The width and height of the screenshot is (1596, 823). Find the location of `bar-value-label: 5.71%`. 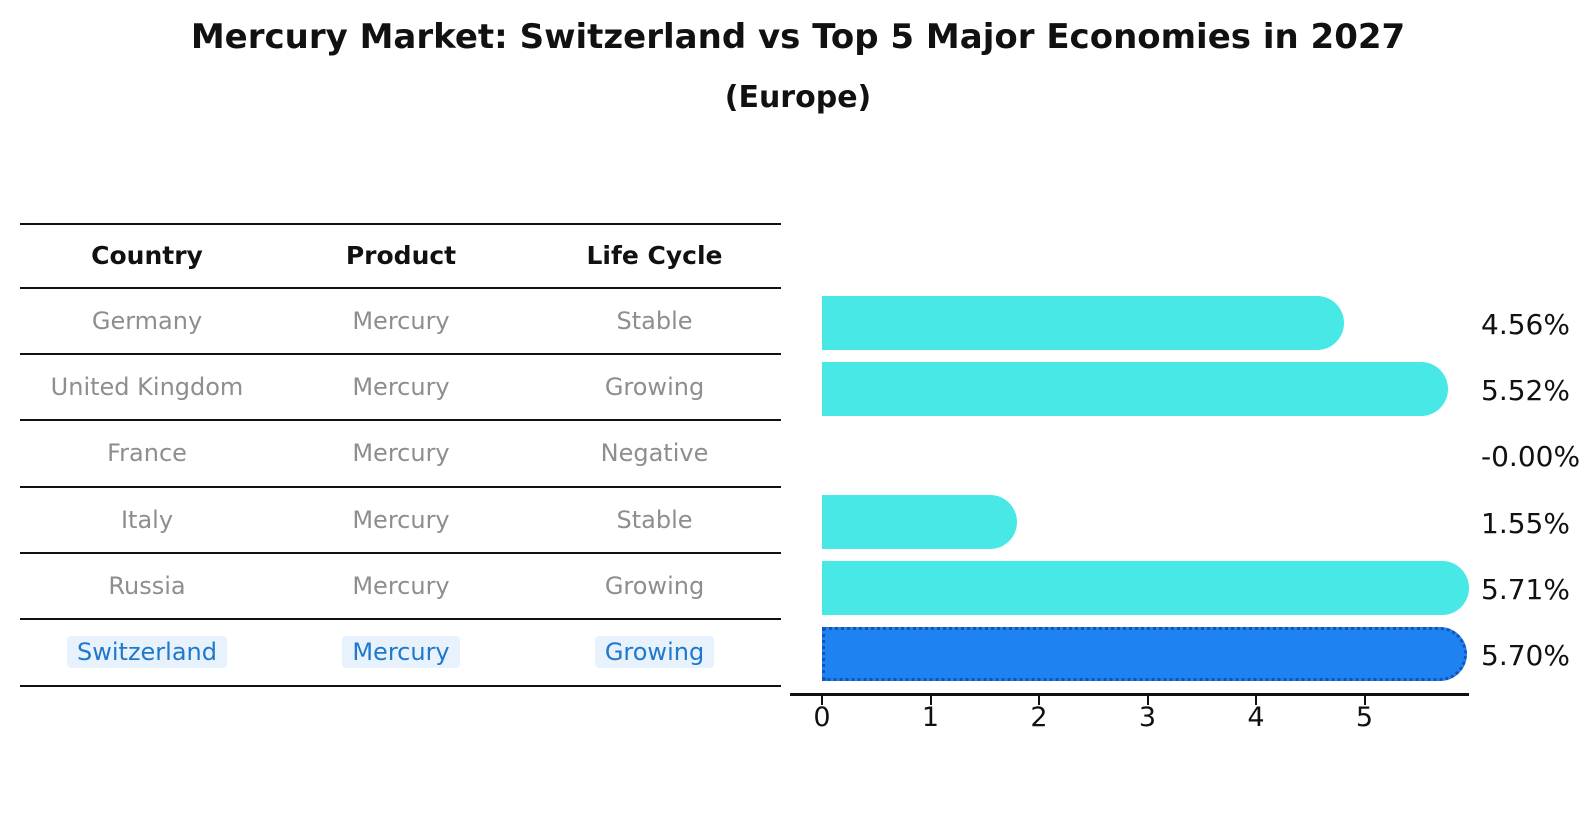

bar-value-label: 5.71% is located at coordinates (1525, 589).